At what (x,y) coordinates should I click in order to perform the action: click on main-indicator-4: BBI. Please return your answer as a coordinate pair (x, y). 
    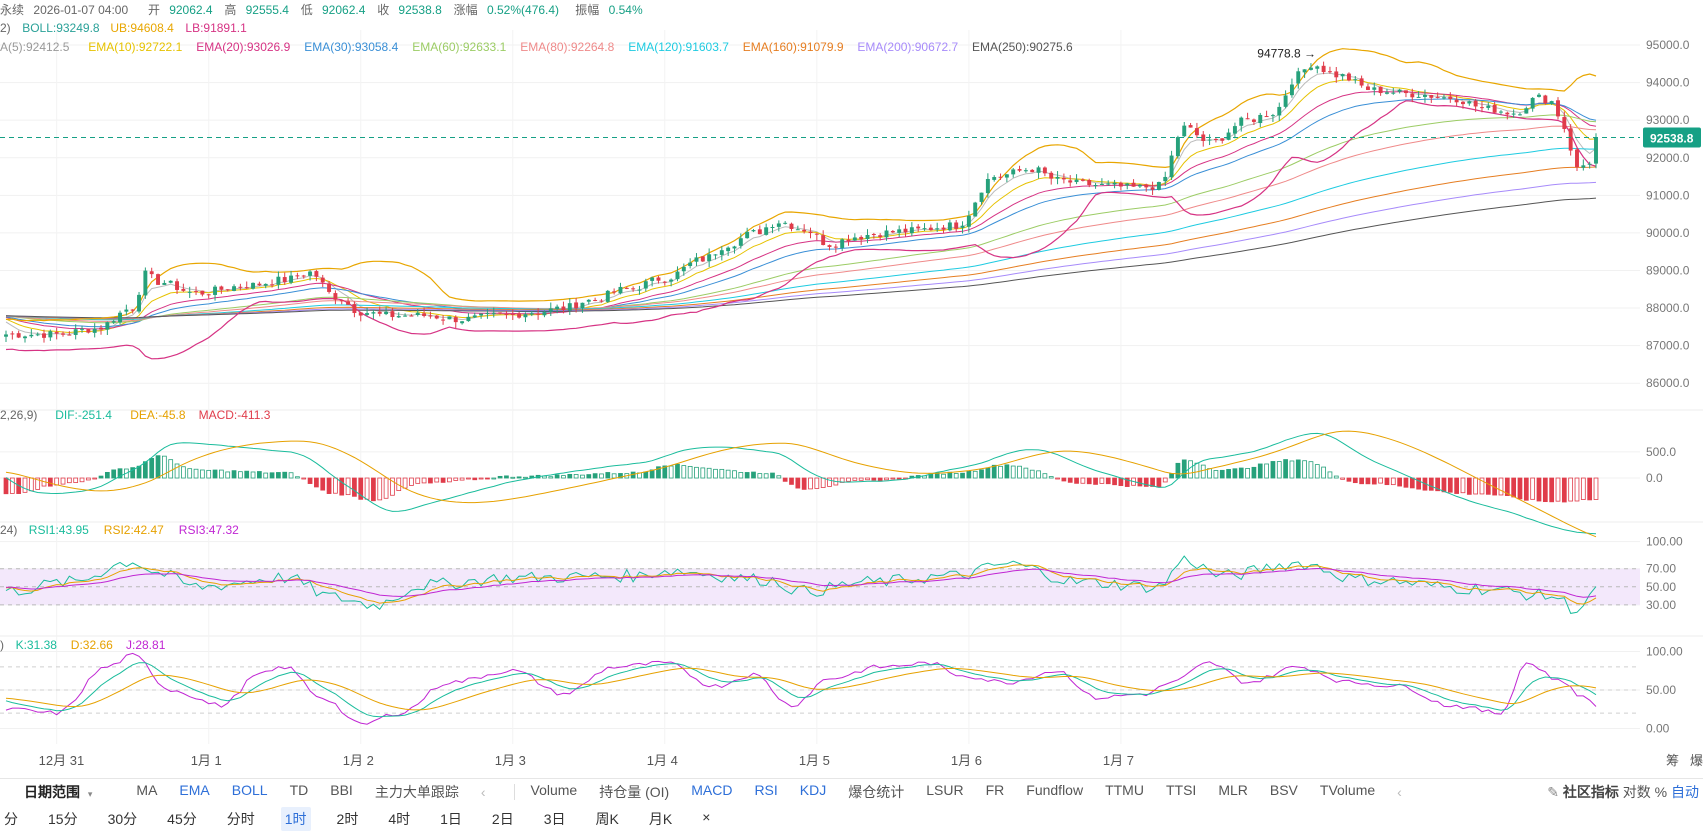
    Looking at the image, I should click on (341, 790).